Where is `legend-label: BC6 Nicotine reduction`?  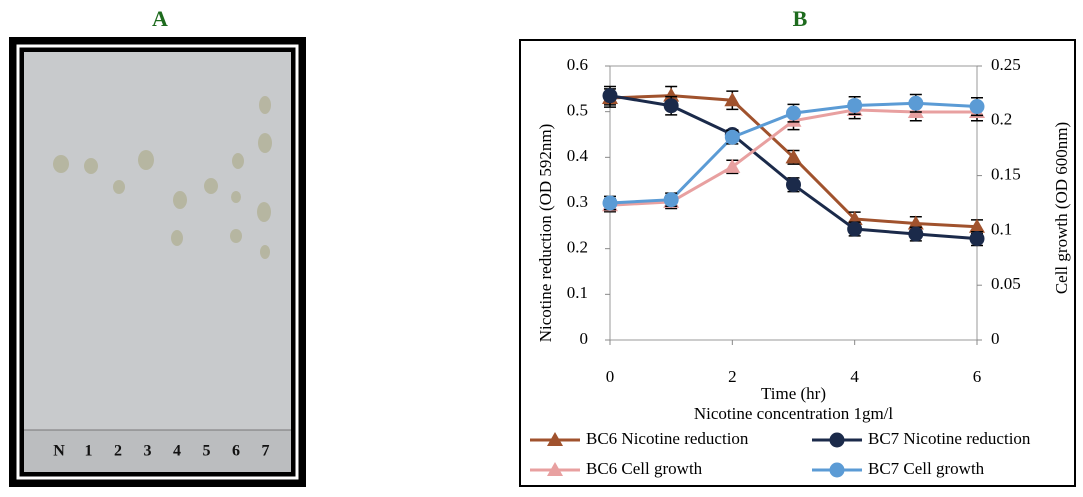 legend-label: BC6 Nicotine reduction is located at coordinates (667, 438).